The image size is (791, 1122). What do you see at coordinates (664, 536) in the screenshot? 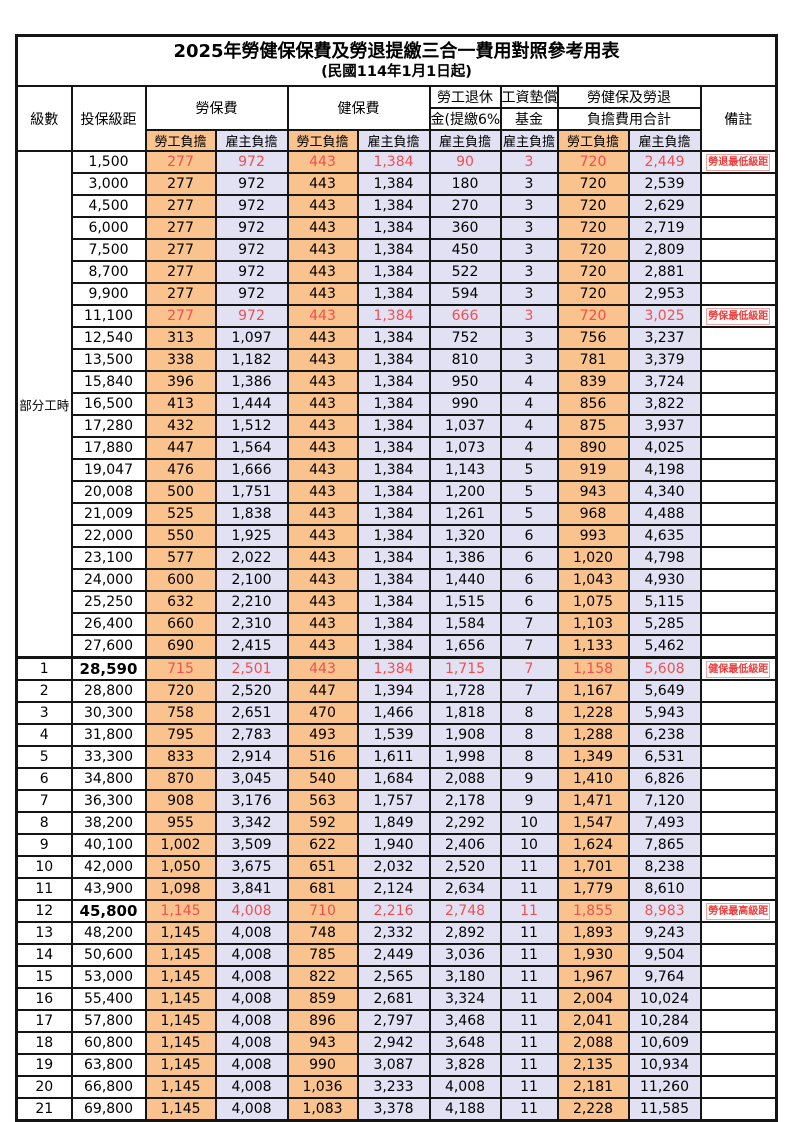
I see `cell-total-employer: 4,635` at bounding box center [664, 536].